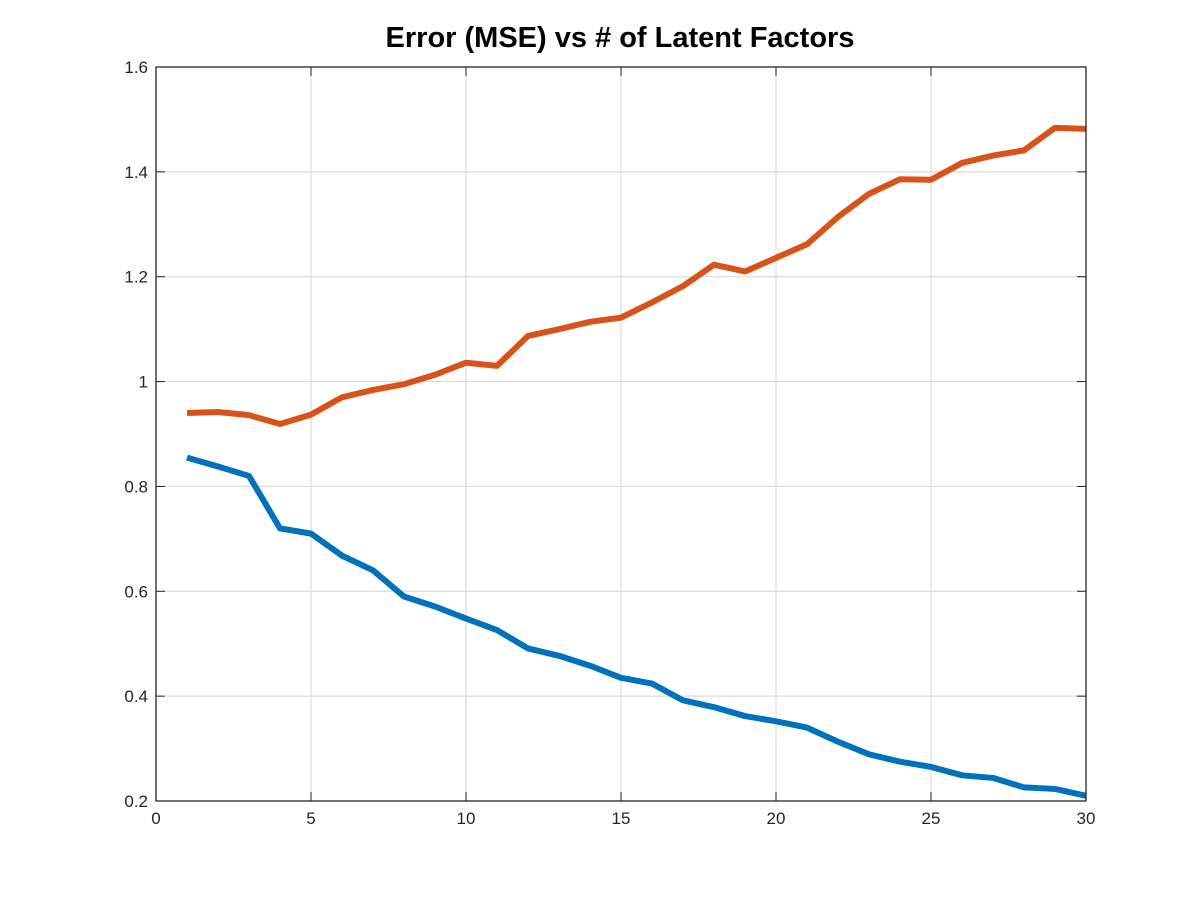 This screenshot has width=1200, height=900. Describe the element at coordinates (620, 38) in the screenshot. I see `chart-title: Error (MSE) vs # of Latent Factors` at that location.